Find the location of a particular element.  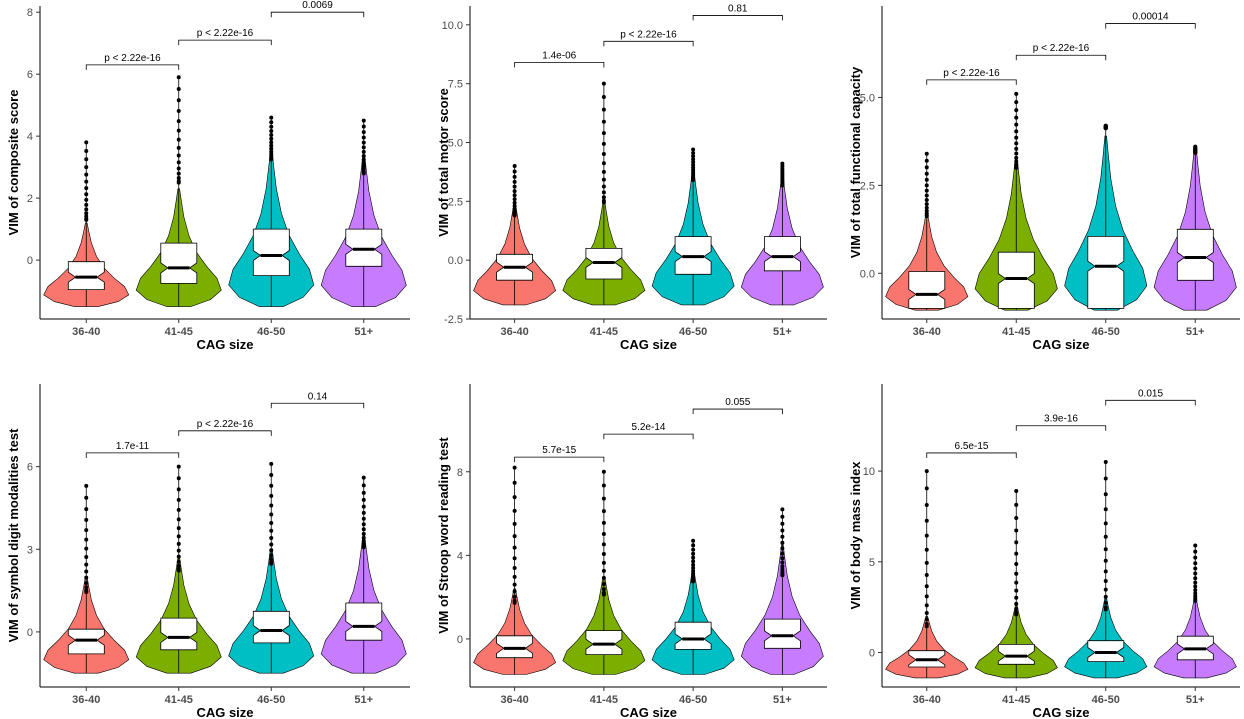

y-tick-label: 6 is located at coordinates (30, 75).